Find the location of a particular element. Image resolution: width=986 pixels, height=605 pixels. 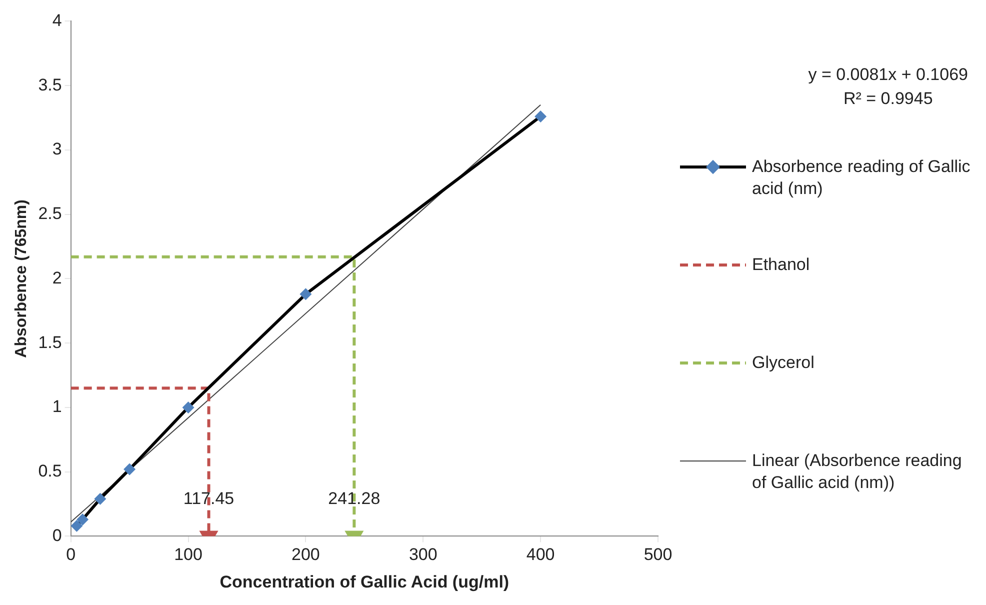

y-tick-label: 2 is located at coordinates (57, 278).